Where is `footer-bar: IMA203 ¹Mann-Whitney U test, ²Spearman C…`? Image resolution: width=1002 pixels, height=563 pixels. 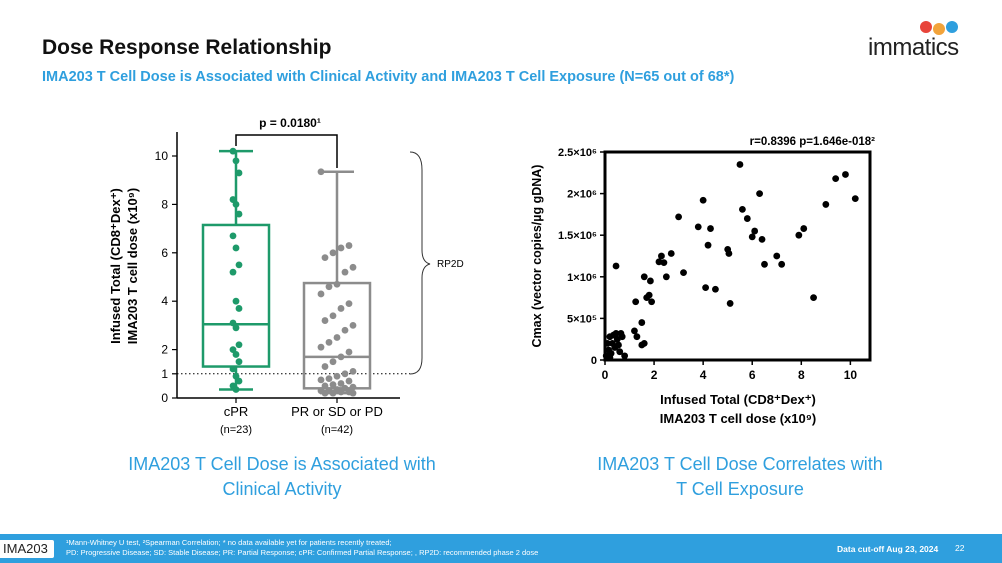 footer-bar: IMA203 ¹Mann-Whitney U test, ²Spearman C… is located at coordinates (501, 548).